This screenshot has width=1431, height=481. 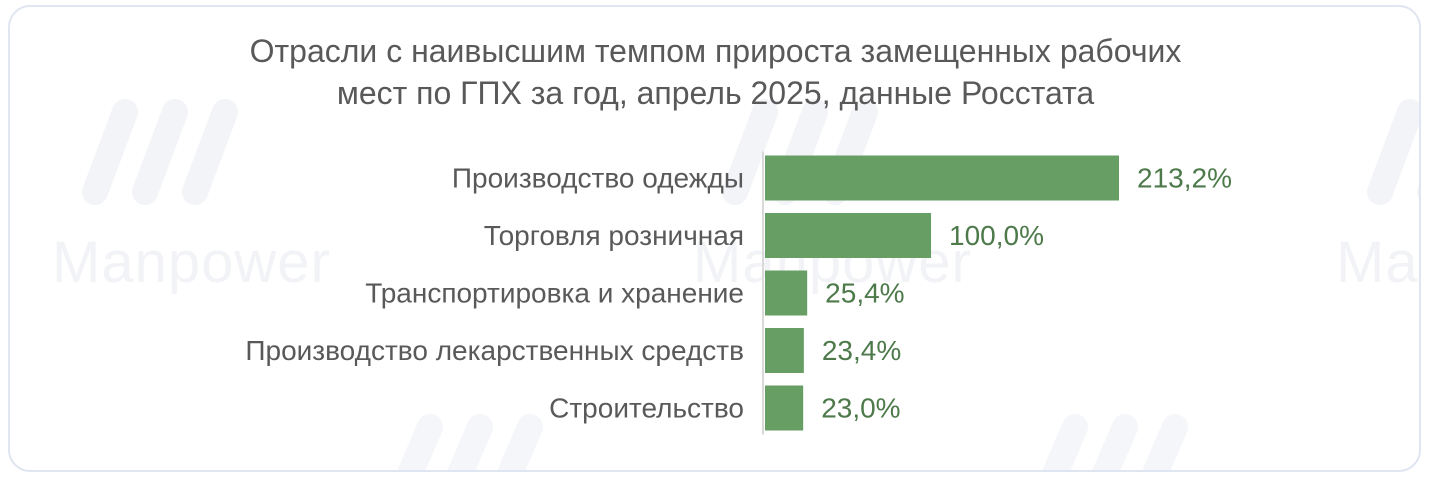 What do you see at coordinates (861, 350) in the screenshot?
I see `data-label: 23,4%` at bounding box center [861, 350].